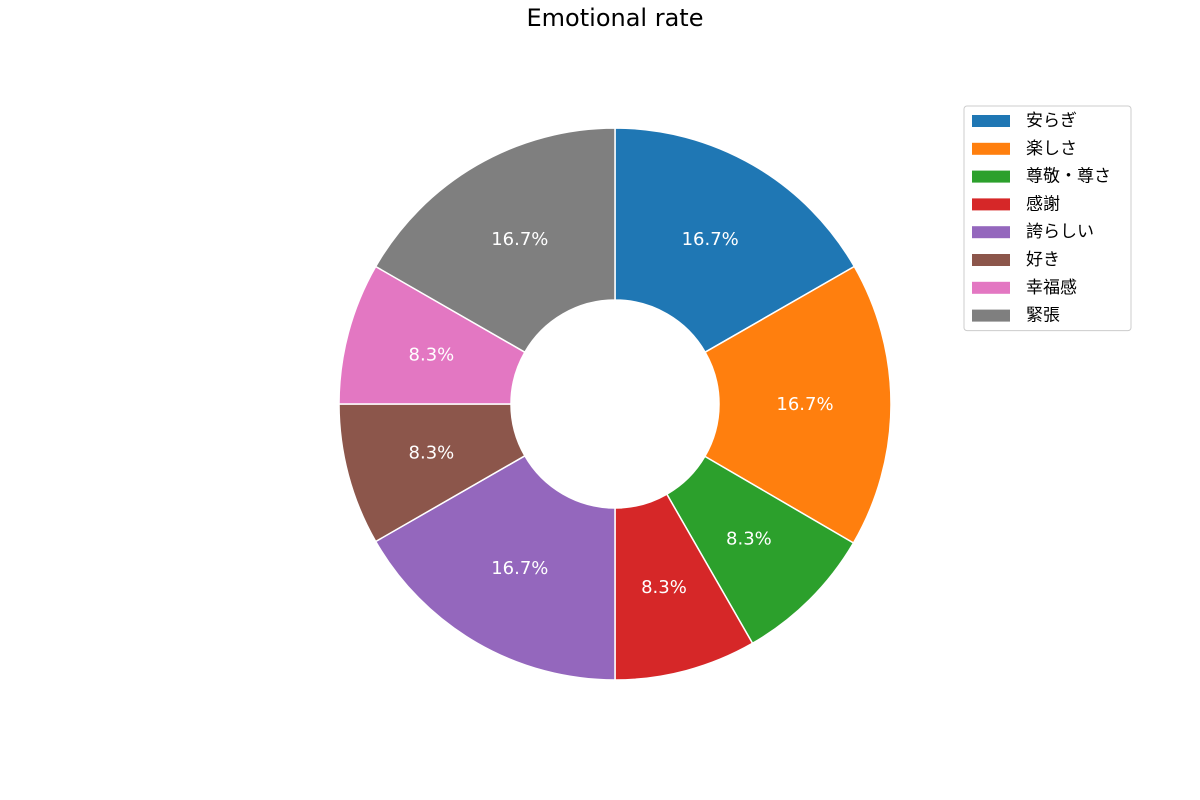 The width and height of the screenshot is (1200, 800). I want to click on legend-label-0: 安らぎ, so click(1051, 121).